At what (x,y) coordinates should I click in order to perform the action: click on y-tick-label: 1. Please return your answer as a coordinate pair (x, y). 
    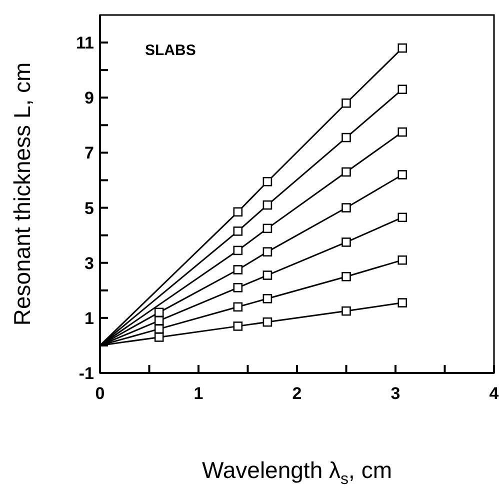
    Looking at the image, I should click on (89, 318).